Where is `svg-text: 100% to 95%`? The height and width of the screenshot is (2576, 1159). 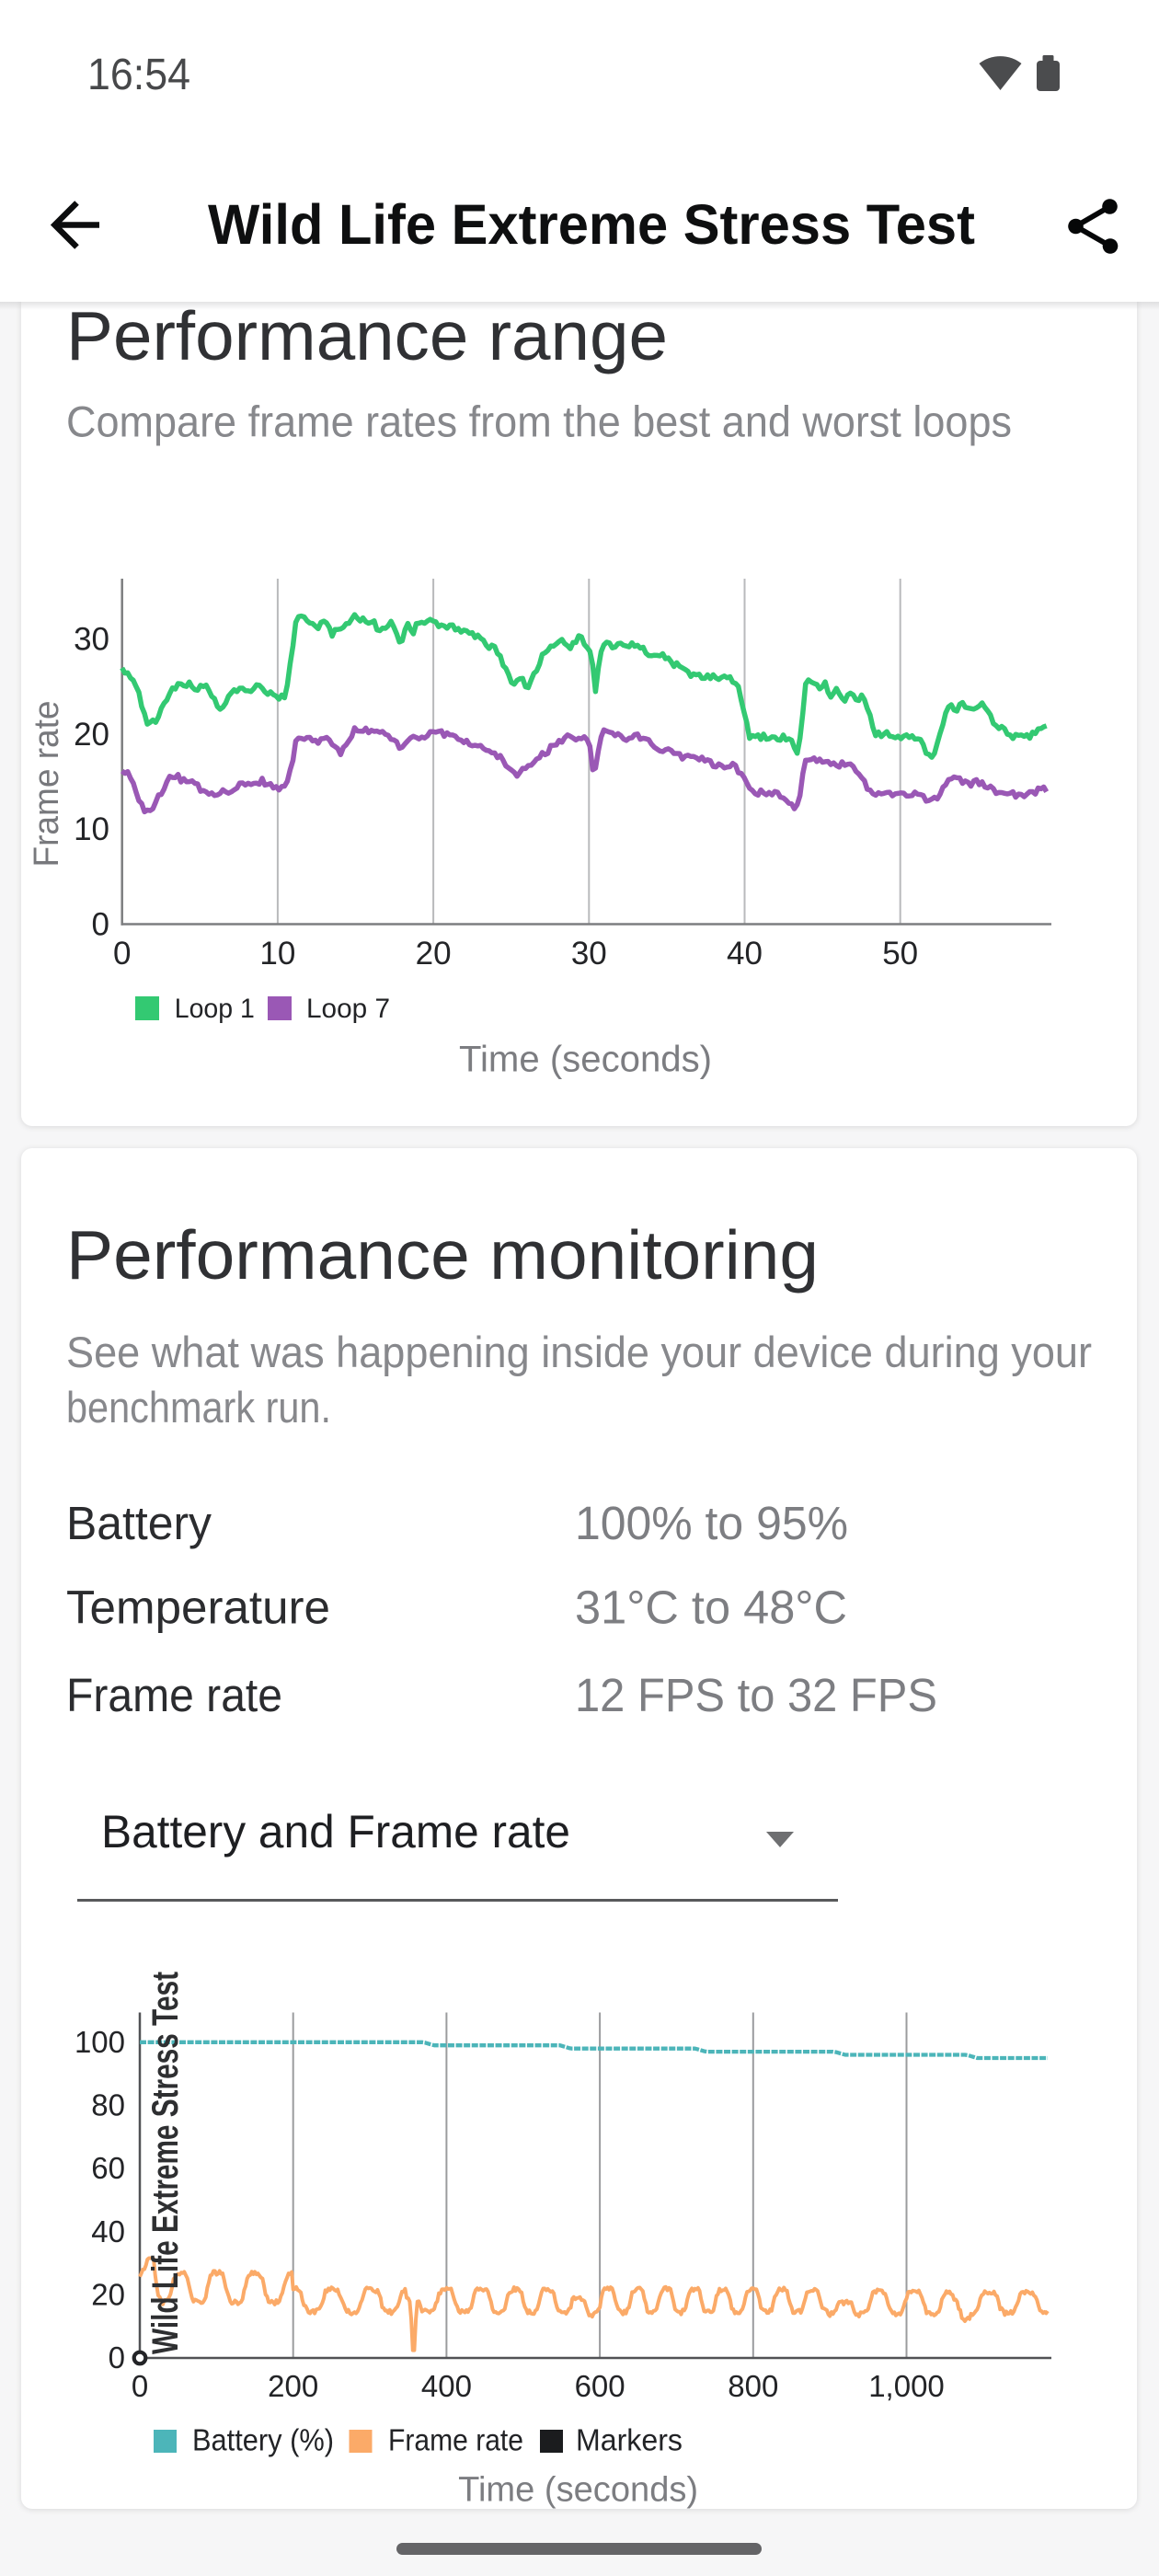 svg-text: 100% to 95% is located at coordinates (711, 1523).